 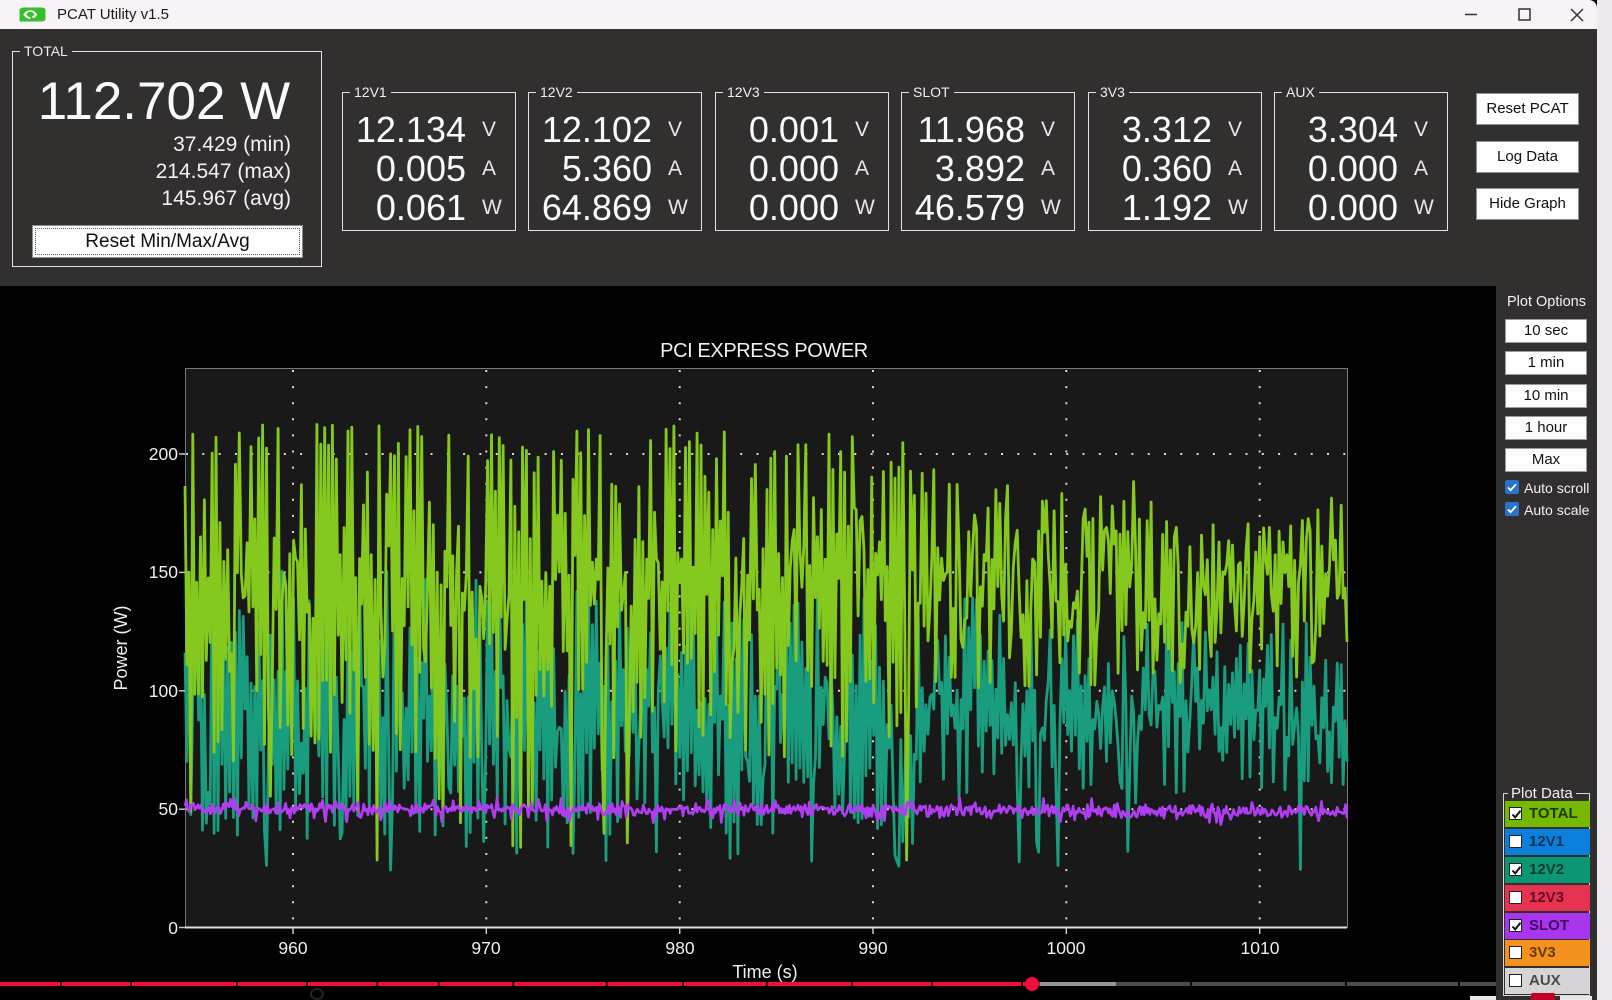 I want to click on svg-text: 1010, so click(x=1260, y=948).